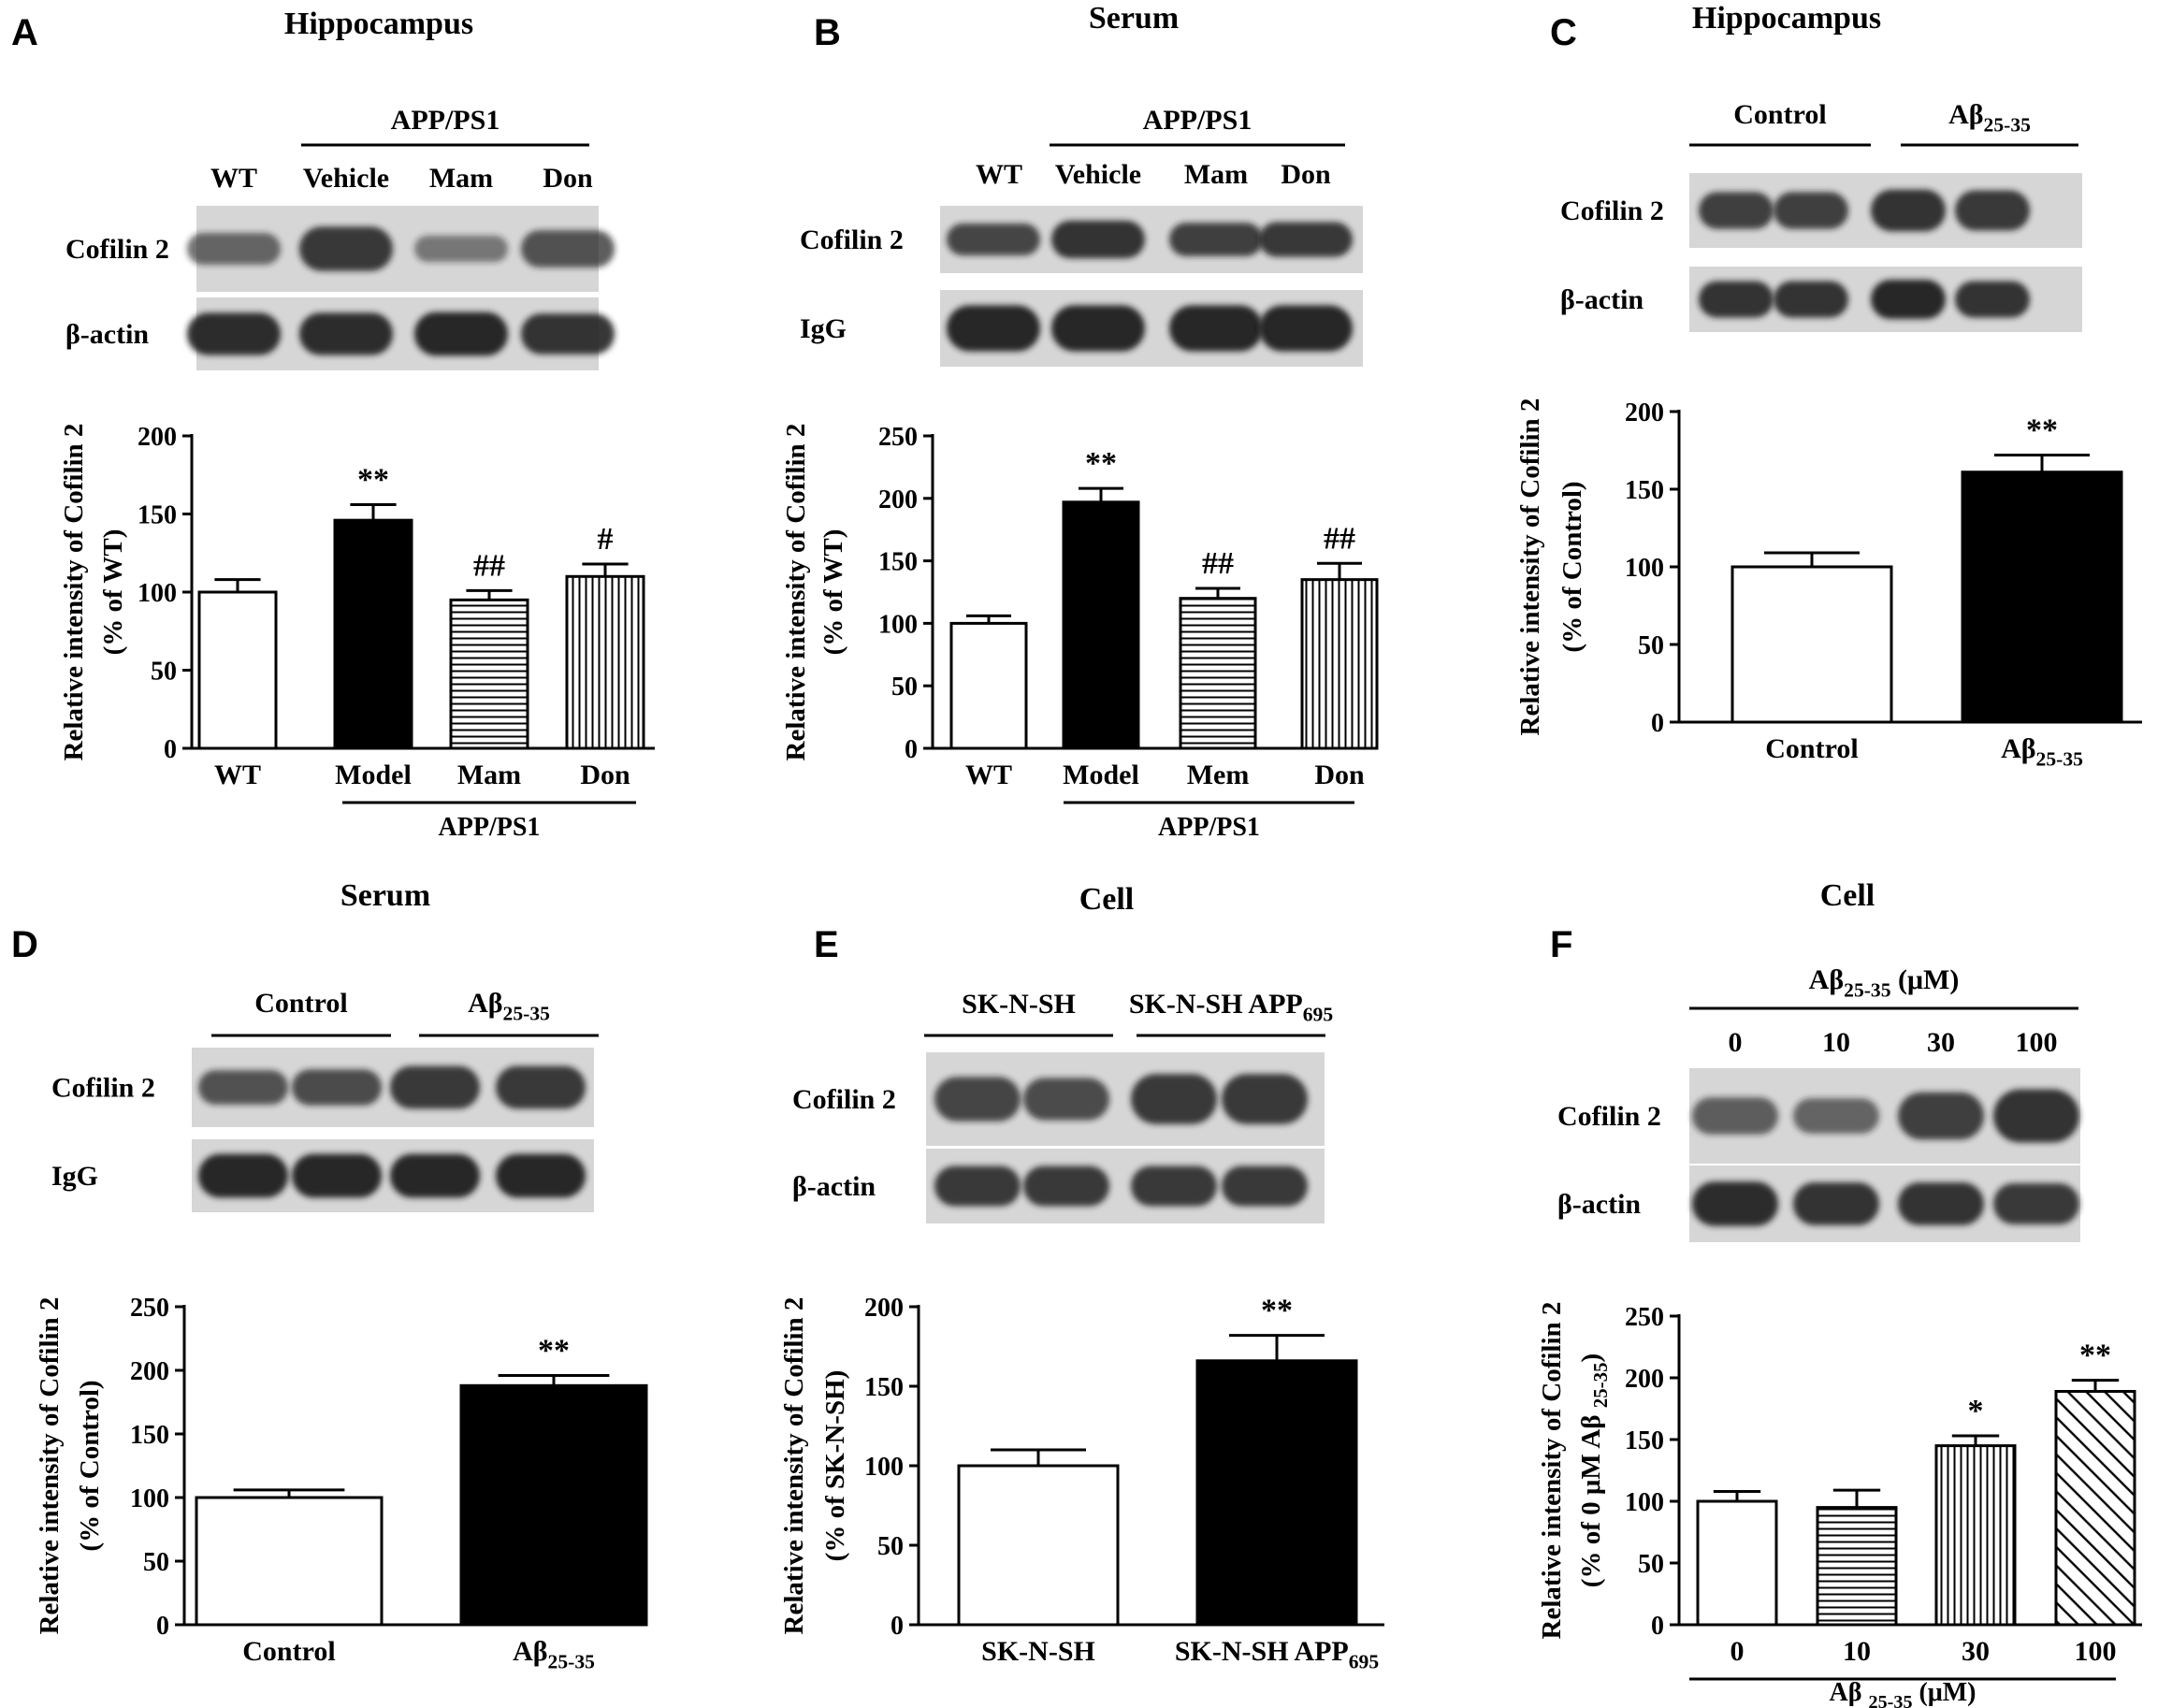 The height and width of the screenshot is (1708, 2172). What do you see at coordinates (1602, 299) in the screenshot?
I see `blot-row-label: β-actin` at bounding box center [1602, 299].